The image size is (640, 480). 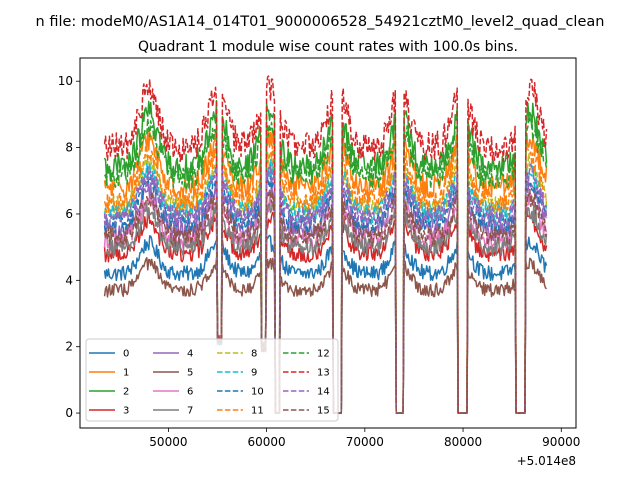 What do you see at coordinates (69, 214) in the screenshot?
I see `y-tick-label: 6` at bounding box center [69, 214].